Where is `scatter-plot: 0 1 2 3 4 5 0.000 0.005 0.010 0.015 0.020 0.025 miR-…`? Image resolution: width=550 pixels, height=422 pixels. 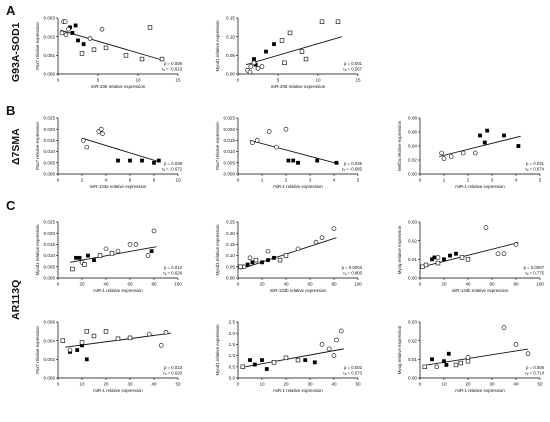 scatter-plot: 0 1 2 3 4 5 0.000 0.005 0.010 0.015 0.020 0.025 miR-… is located at coordinates (289, 152).